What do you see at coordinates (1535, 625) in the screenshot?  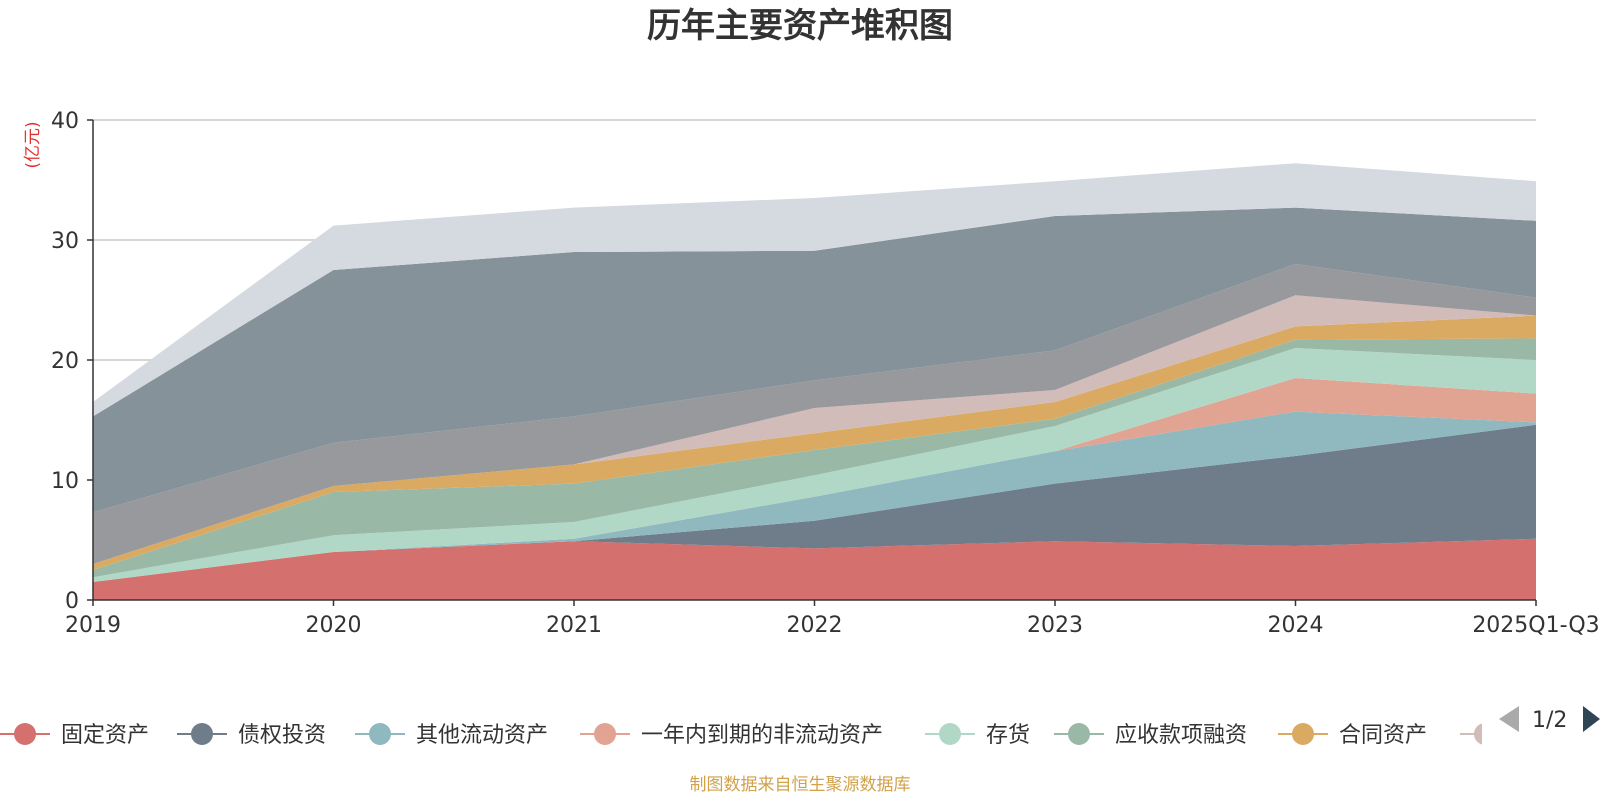 I see `x-tick-label: 2025Q1-Q3` at bounding box center [1535, 625].